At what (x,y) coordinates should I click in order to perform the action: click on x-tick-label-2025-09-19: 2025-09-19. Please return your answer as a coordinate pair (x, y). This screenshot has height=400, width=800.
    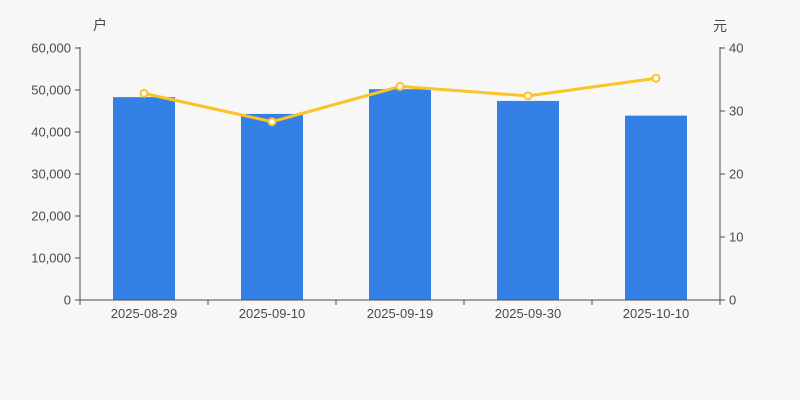
    Looking at the image, I should click on (400, 313).